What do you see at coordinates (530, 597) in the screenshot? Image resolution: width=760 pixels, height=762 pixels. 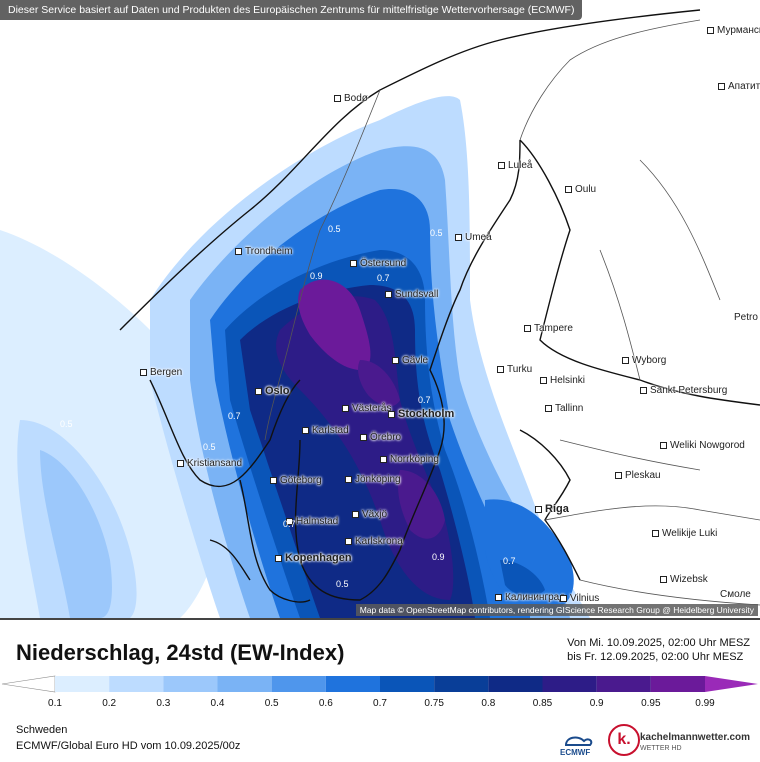 I see `city-kaliningrad: Калининград` at bounding box center [530, 597].